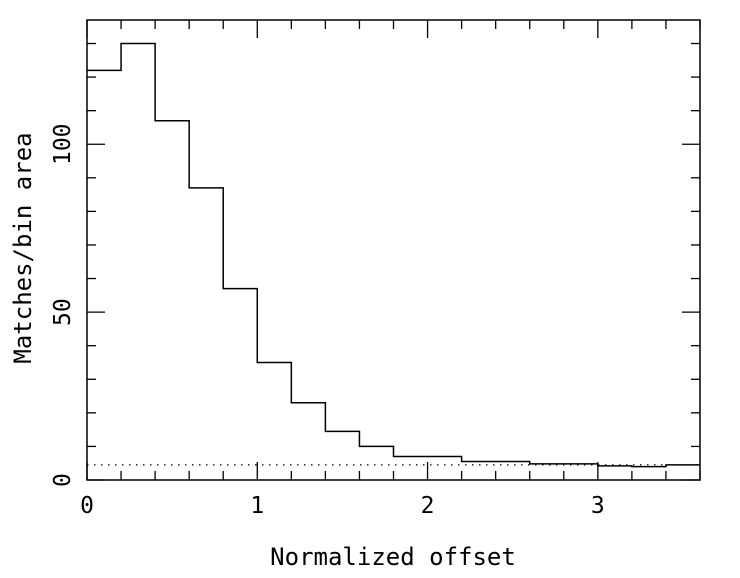 The width and height of the screenshot is (740, 578). What do you see at coordinates (63, 312) in the screenshot?
I see `y-tick-label: 50` at bounding box center [63, 312].